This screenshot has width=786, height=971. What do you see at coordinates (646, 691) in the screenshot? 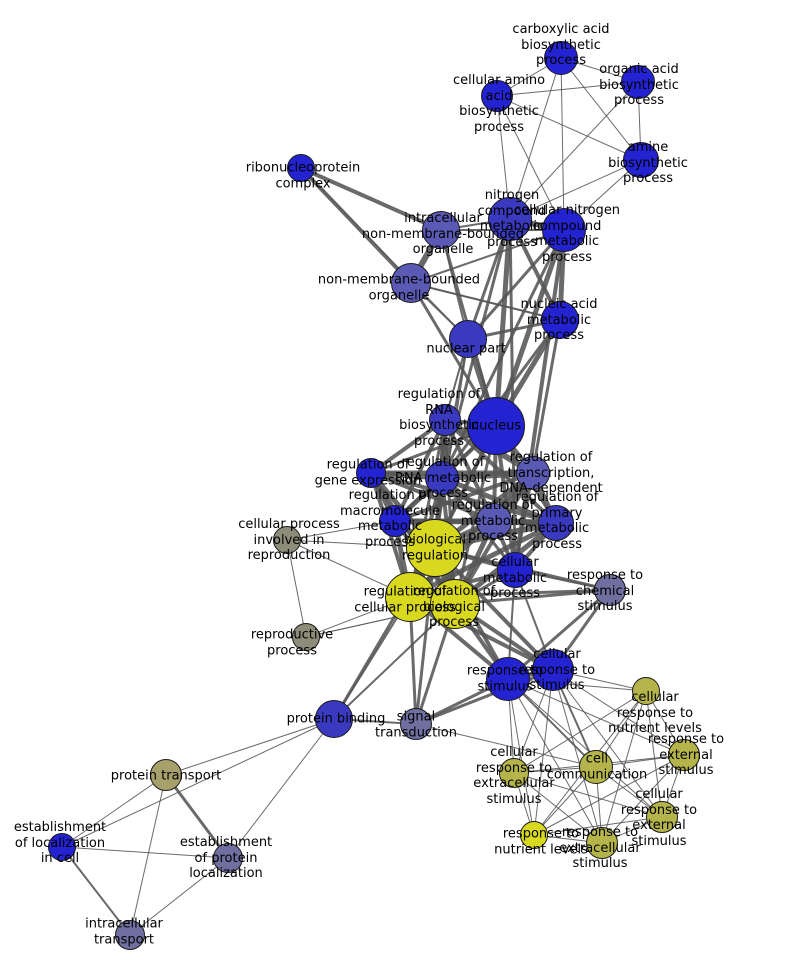
I see `graph-node-cellular-response-to-nutrient-levels` at bounding box center [646, 691].